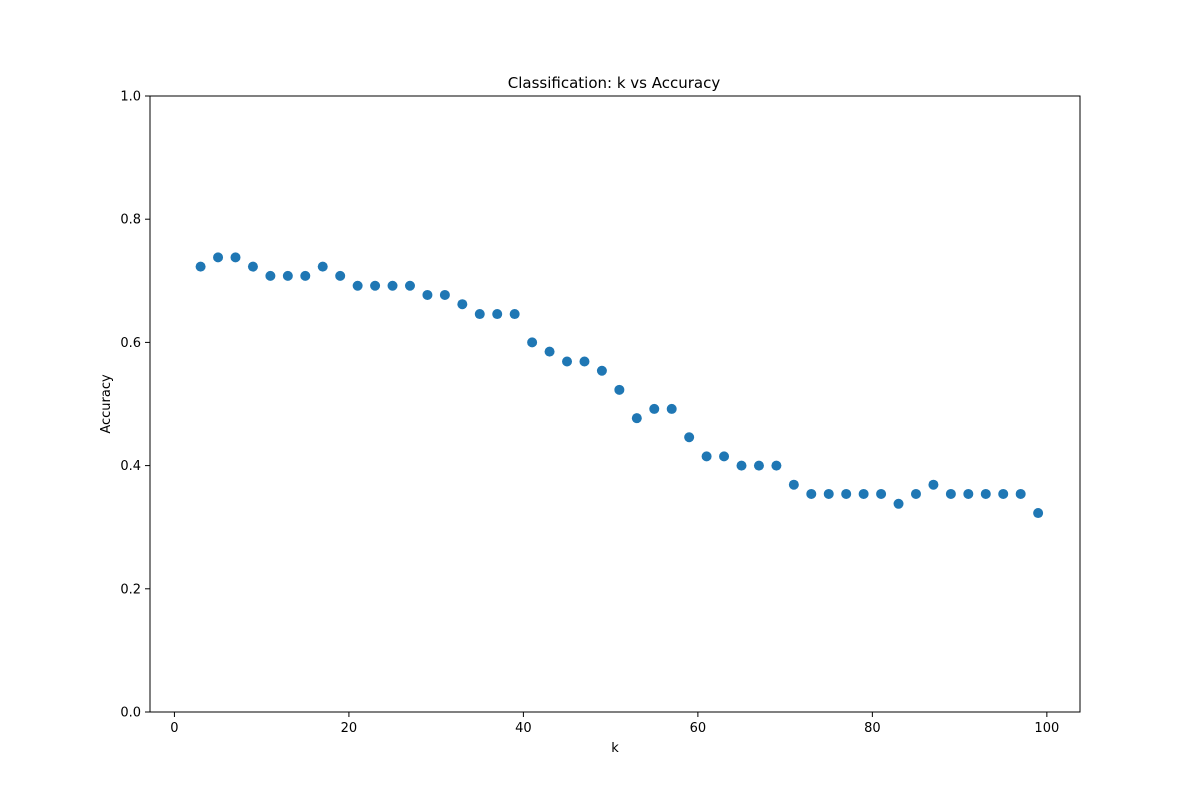 This screenshot has width=1200, height=800. Describe the element at coordinates (130, 343) in the screenshot. I see `y-tick-label: 0.6` at that location.